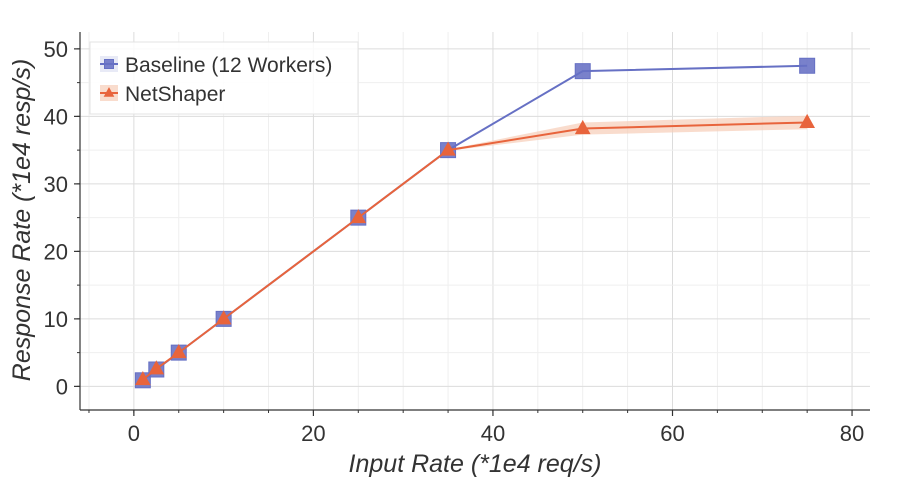  Describe the element at coordinates (56, 319) in the screenshot. I see `y-tick-label: 10` at that location.